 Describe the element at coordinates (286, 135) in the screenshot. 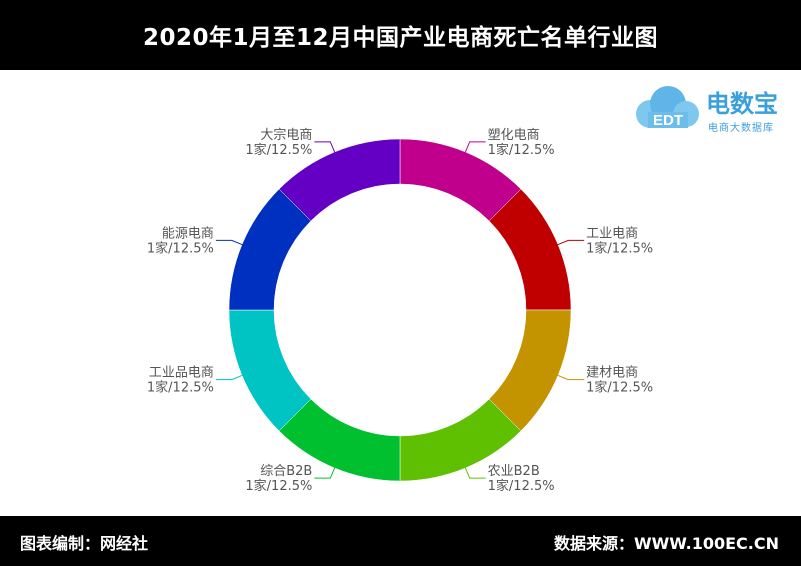

I see `slice-category-label: 大宗电商` at that location.